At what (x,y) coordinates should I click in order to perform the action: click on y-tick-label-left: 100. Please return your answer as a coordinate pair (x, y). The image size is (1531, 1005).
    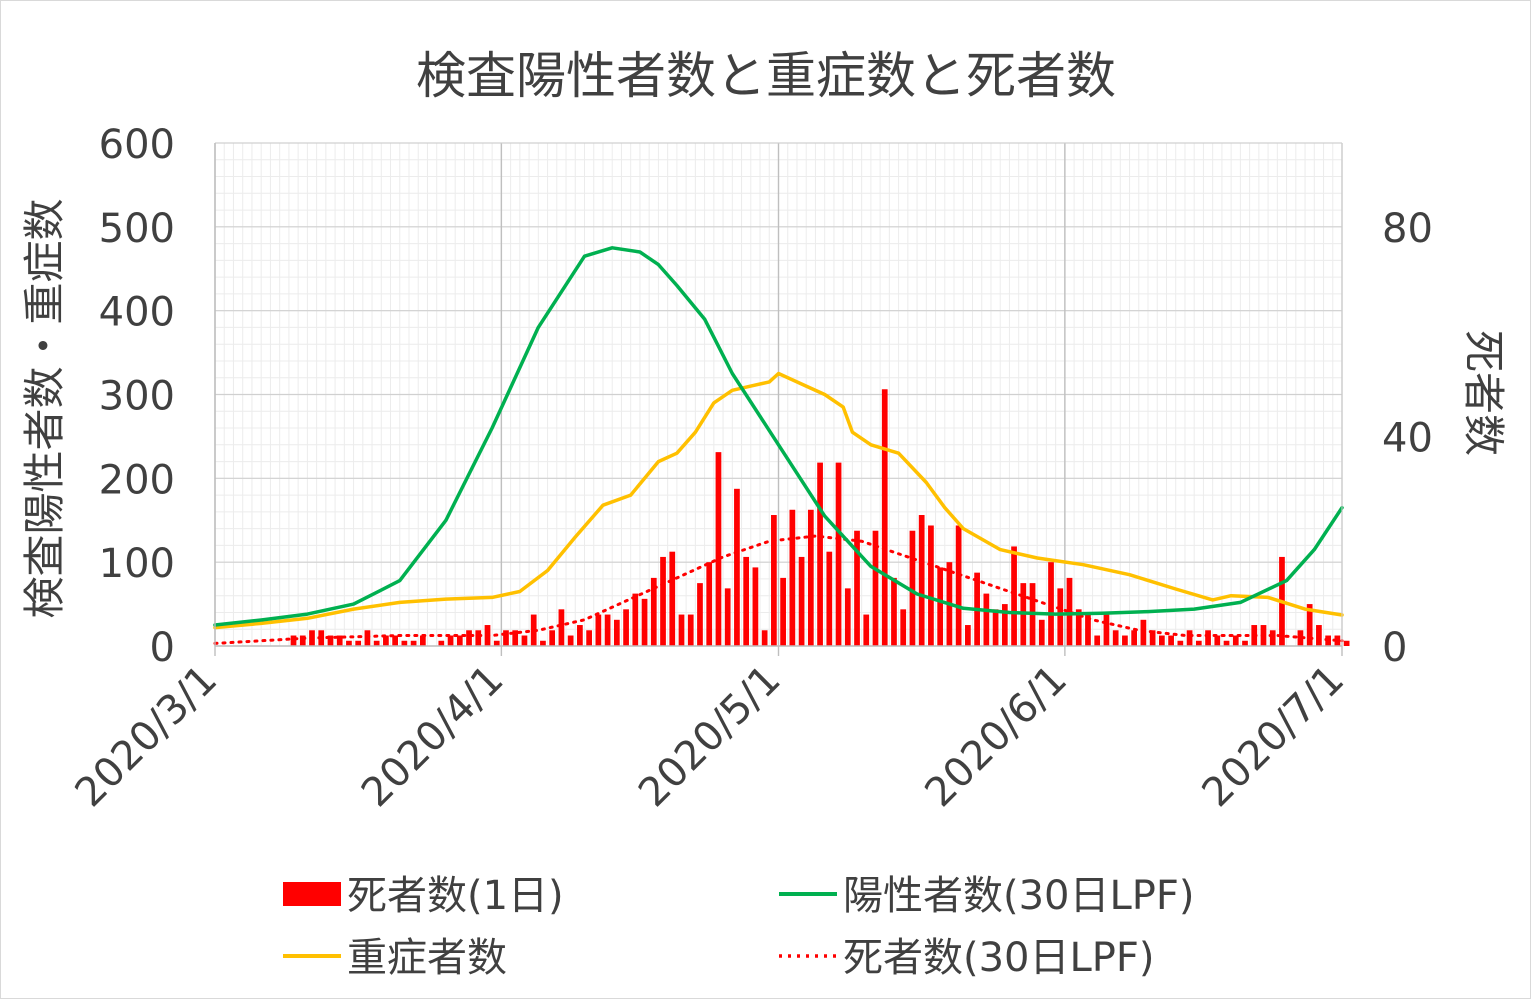
    Looking at the image, I should click on (137, 564).